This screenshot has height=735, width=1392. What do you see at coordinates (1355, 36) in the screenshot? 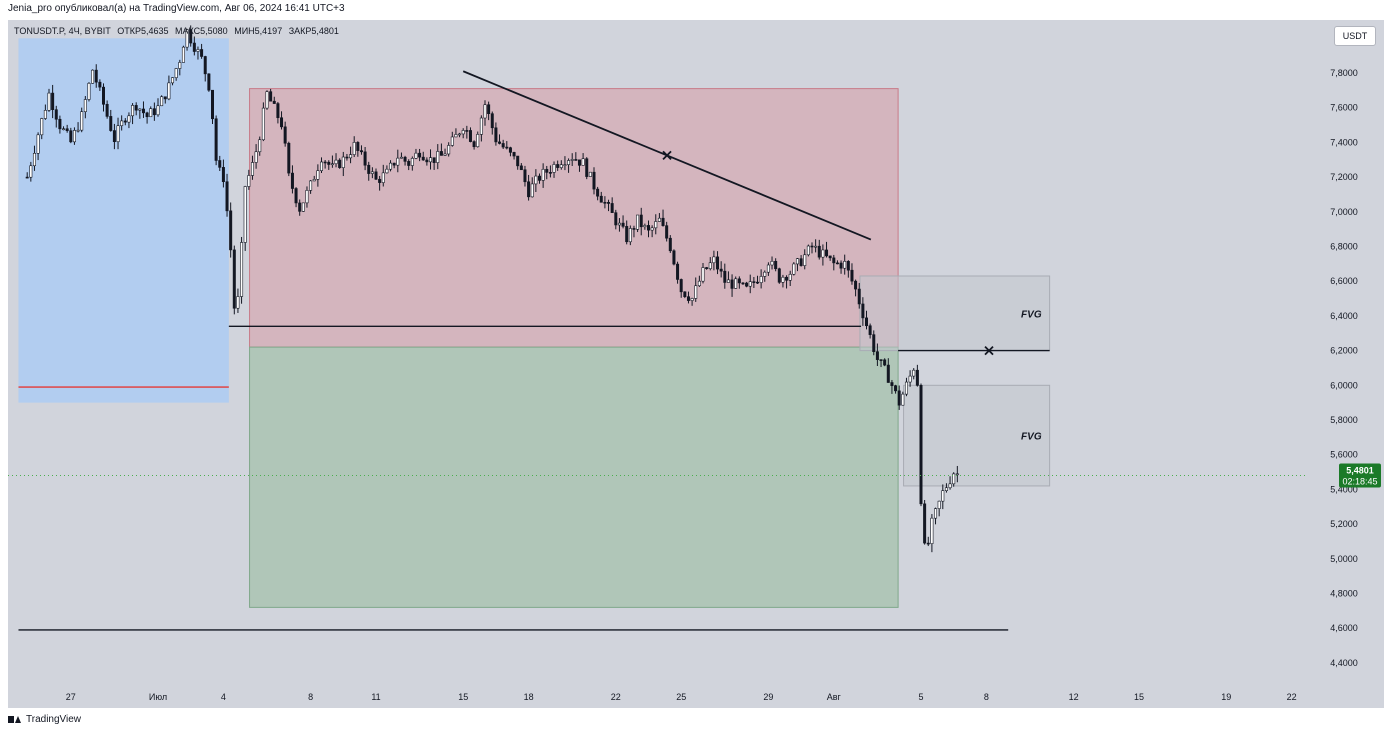
I see `currency-button: USDT` at bounding box center [1355, 36].